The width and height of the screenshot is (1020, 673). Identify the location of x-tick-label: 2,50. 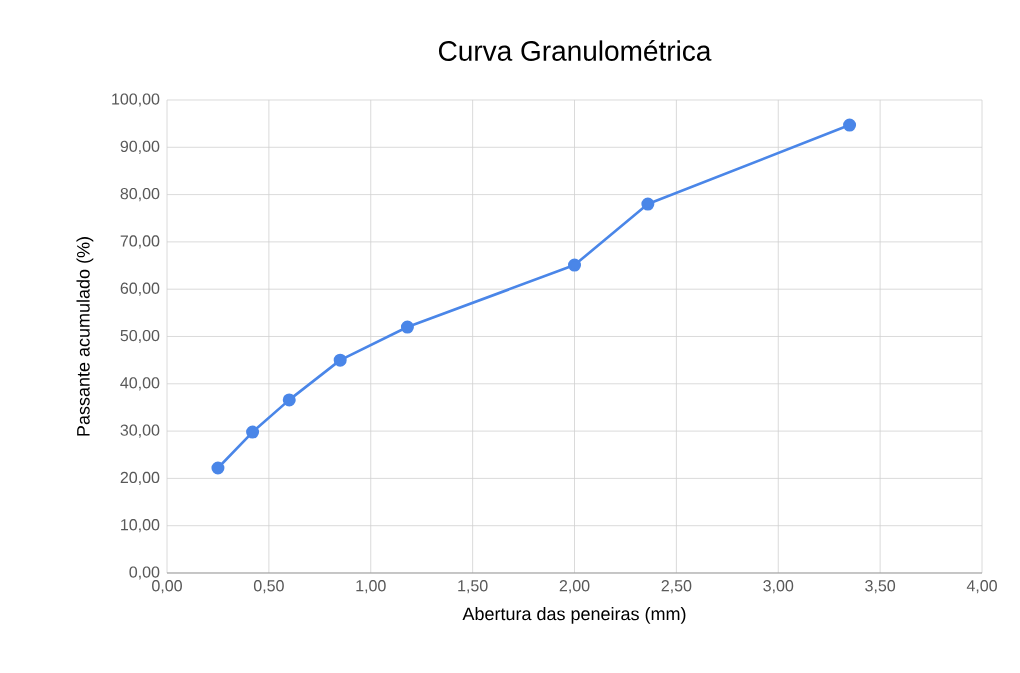
(676, 587).